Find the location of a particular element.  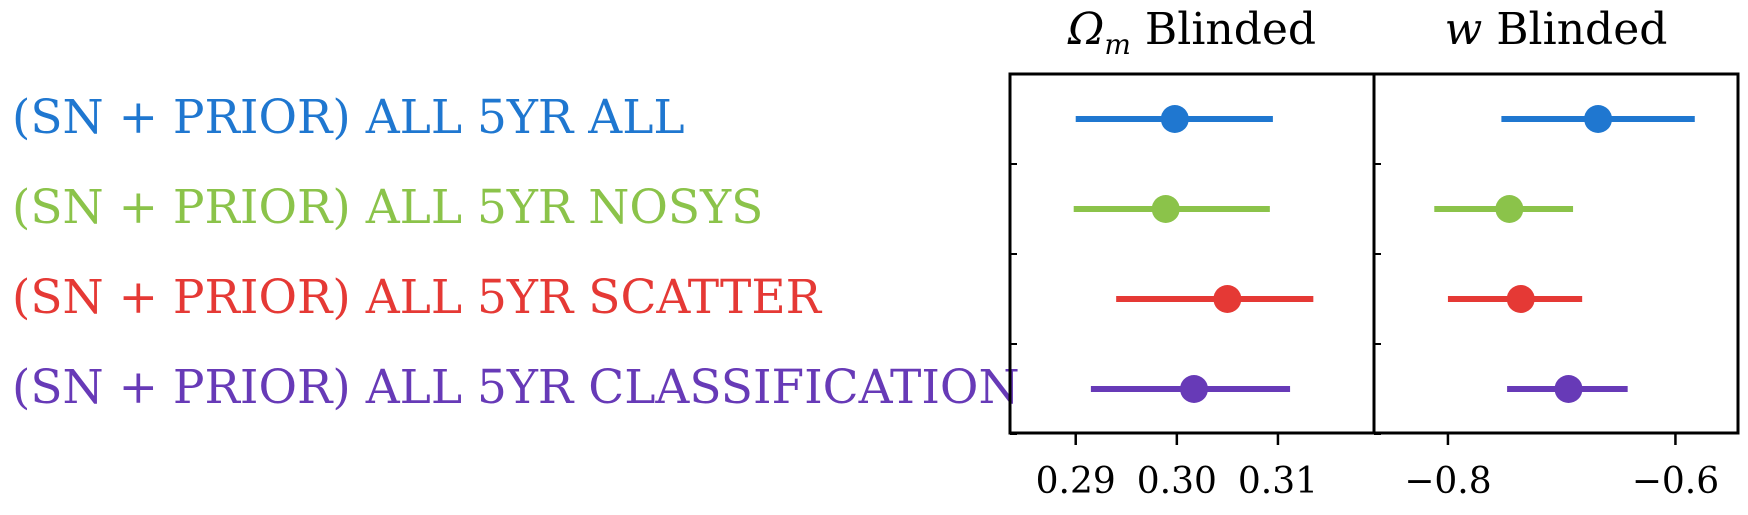

row-label: (SN + PRIOR) ALL 5YR ALL is located at coordinates (348, 117).